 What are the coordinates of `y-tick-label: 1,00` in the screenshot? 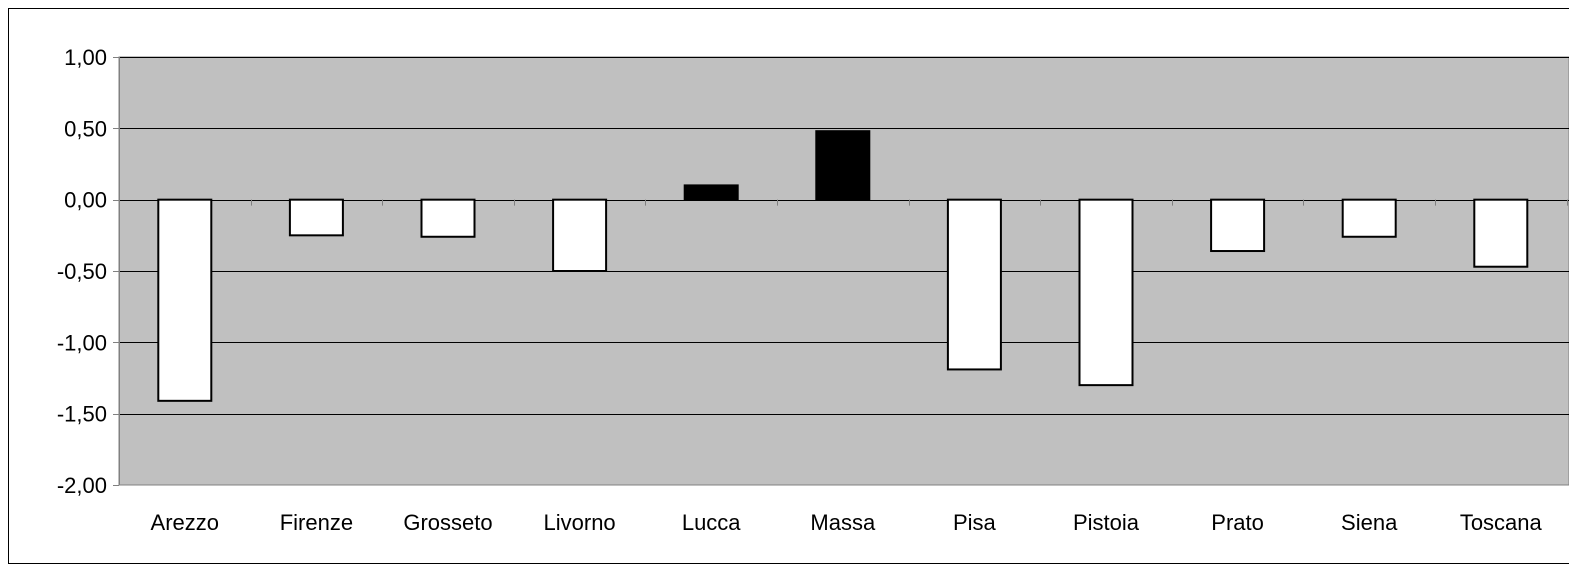 It's located at (85, 57).